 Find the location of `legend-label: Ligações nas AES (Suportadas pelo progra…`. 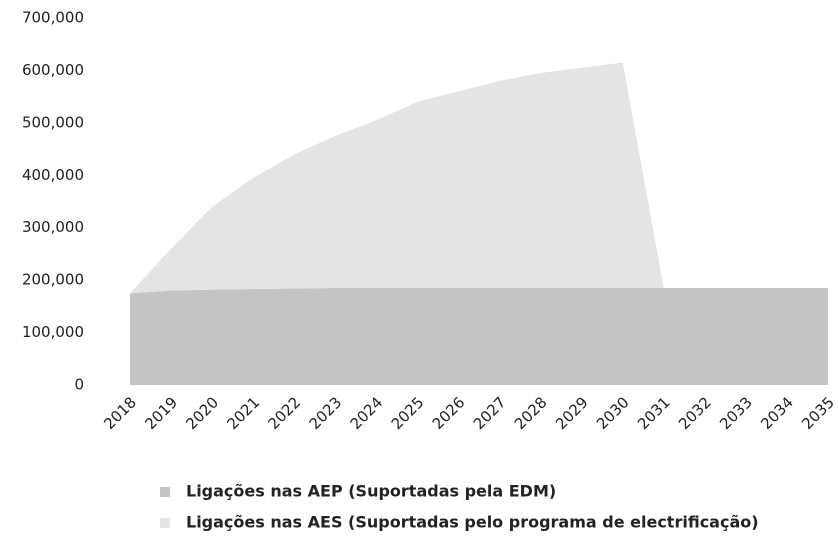

legend-label: Ligações nas AES (Suportadas pelo progra… is located at coordinates (472, 522).